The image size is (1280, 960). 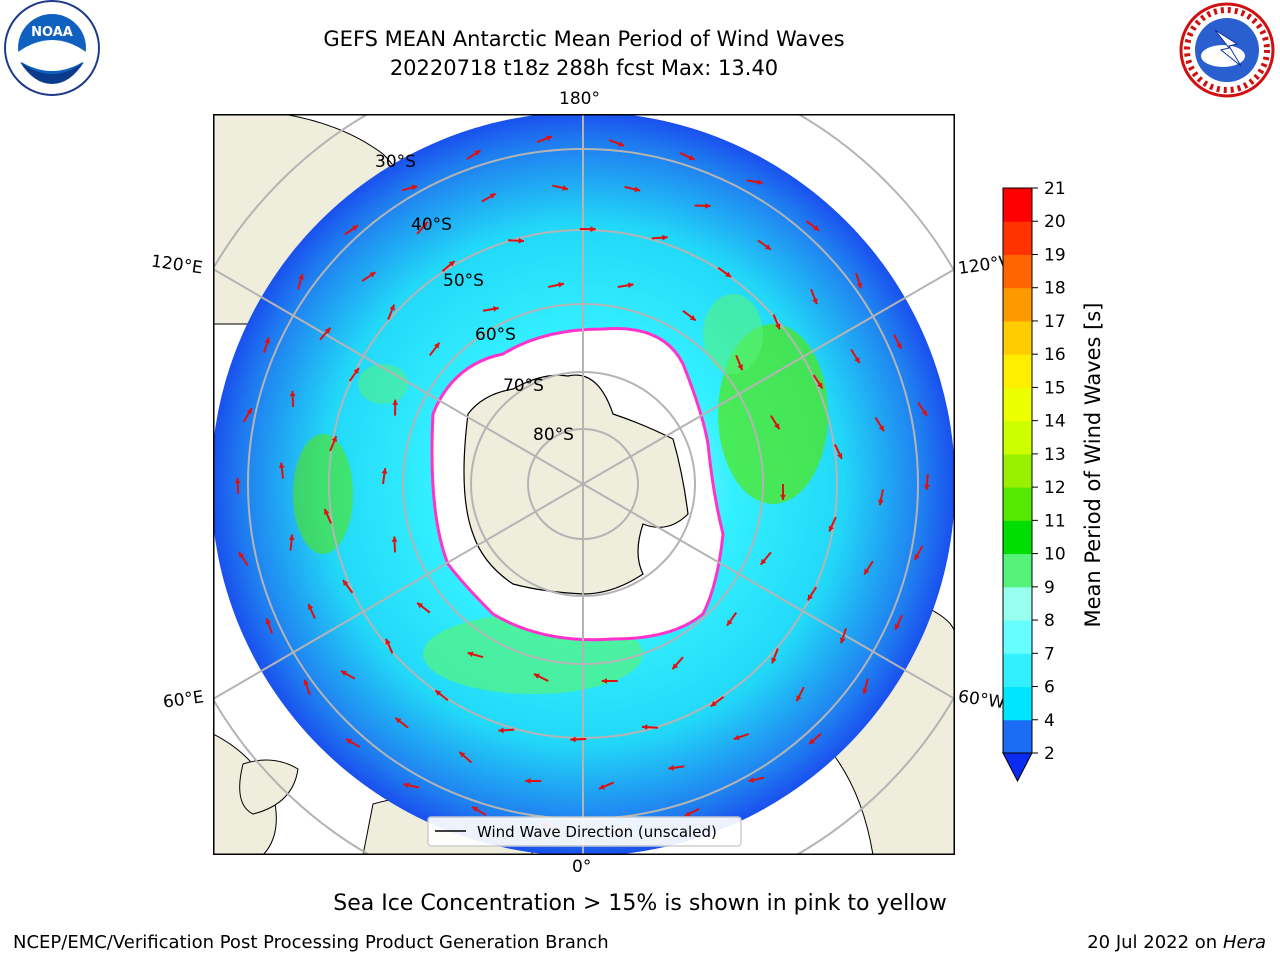 I want to click on noaa-logo: NOAA, so click(x=52, y=48).